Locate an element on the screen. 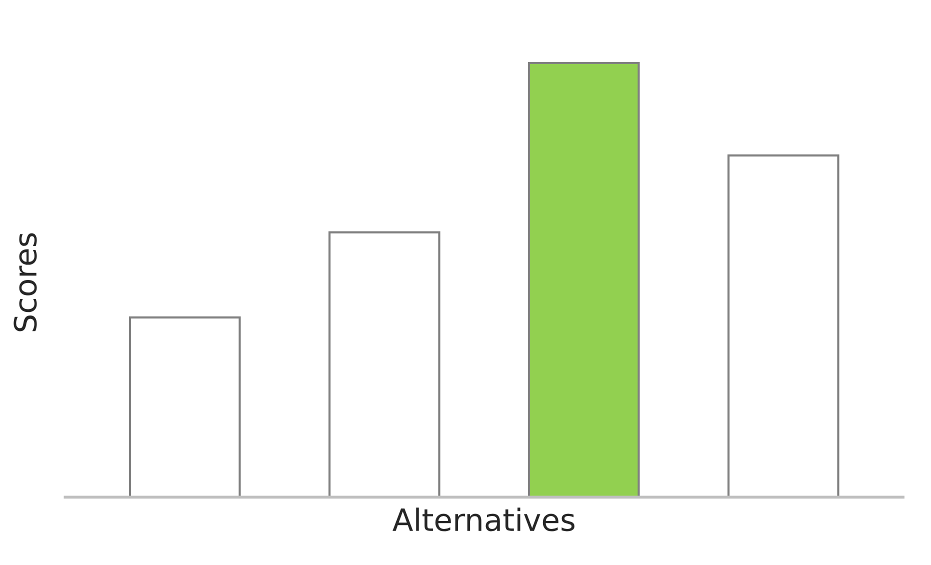  x-axis-title: Alternatives is located at coordinates (483, 520).